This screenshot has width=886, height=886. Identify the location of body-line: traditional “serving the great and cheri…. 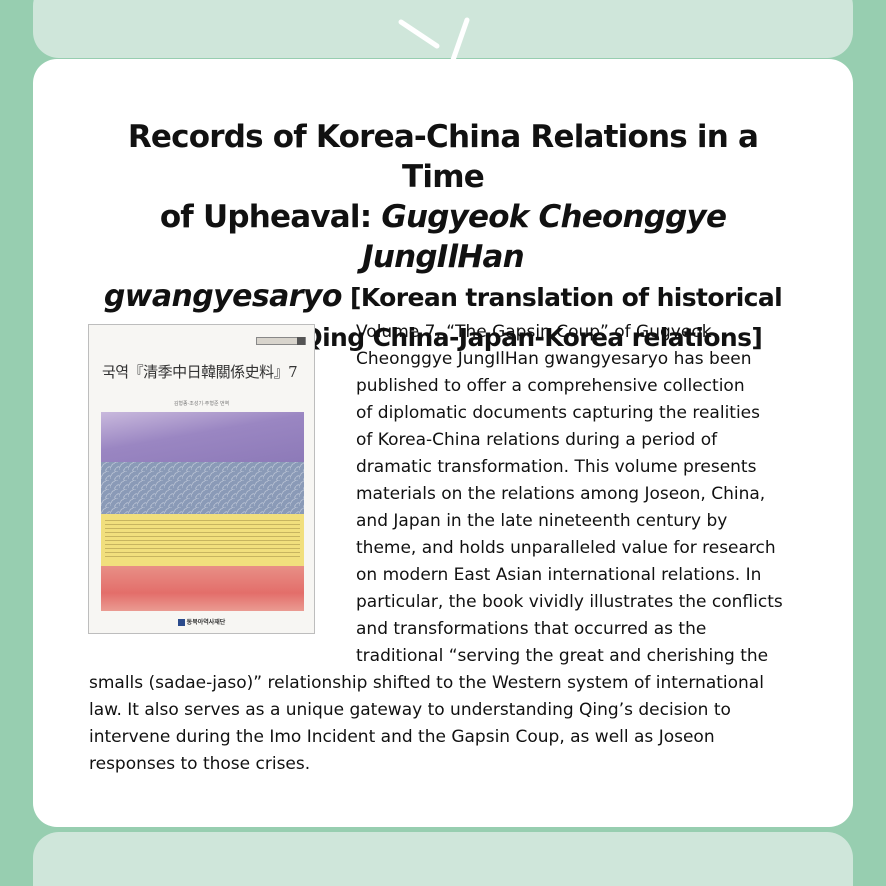
(562, 656).